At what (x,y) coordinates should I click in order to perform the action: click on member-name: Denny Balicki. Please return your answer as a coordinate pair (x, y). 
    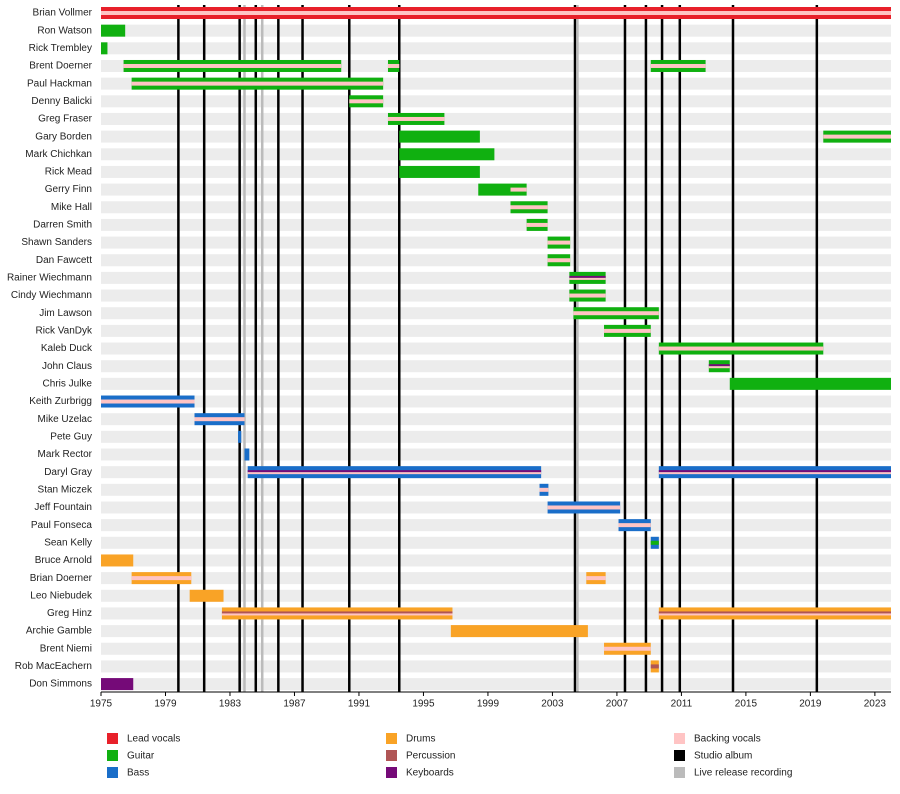
    Looking at the image, I should click on (61, 101).